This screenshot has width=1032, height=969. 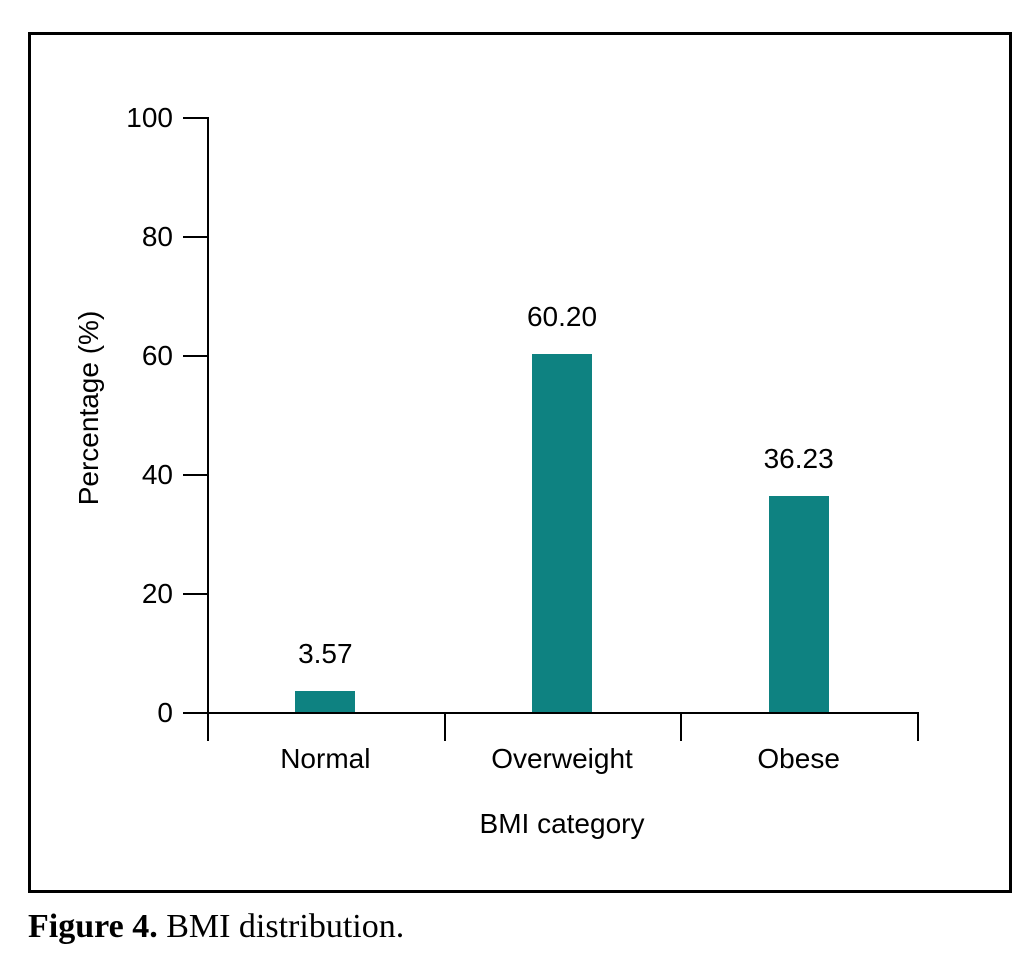 What do you see at coordinates (562, 823) in the screenshot?
I see `x-axis-title: BMI category` at bounding box center [562, 823].